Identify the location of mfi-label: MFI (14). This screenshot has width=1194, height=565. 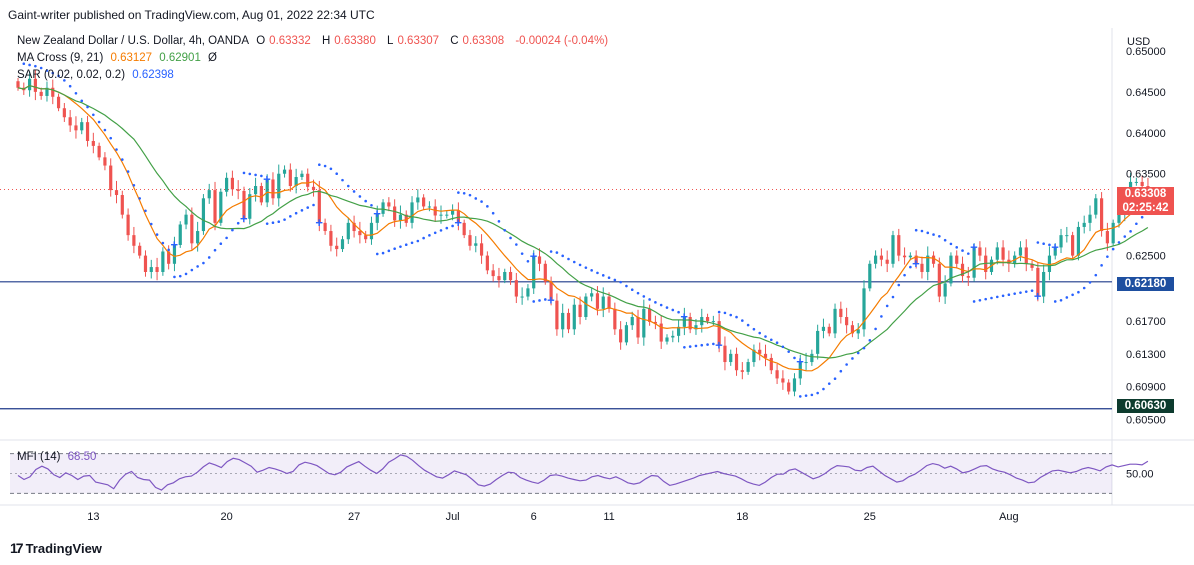
(39, 457).